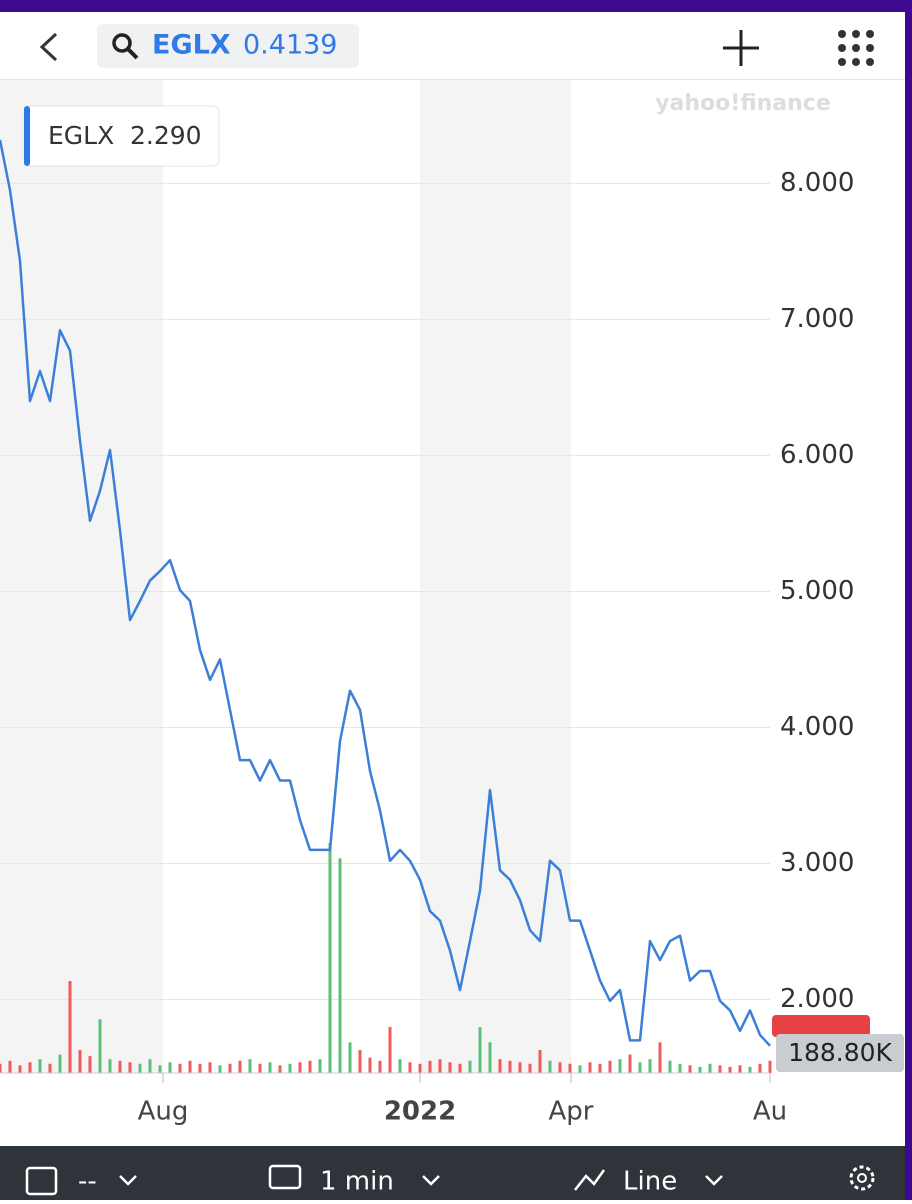 This screenshot has height=1204, width=912. I want to click on menu-button, so click(856, 48).